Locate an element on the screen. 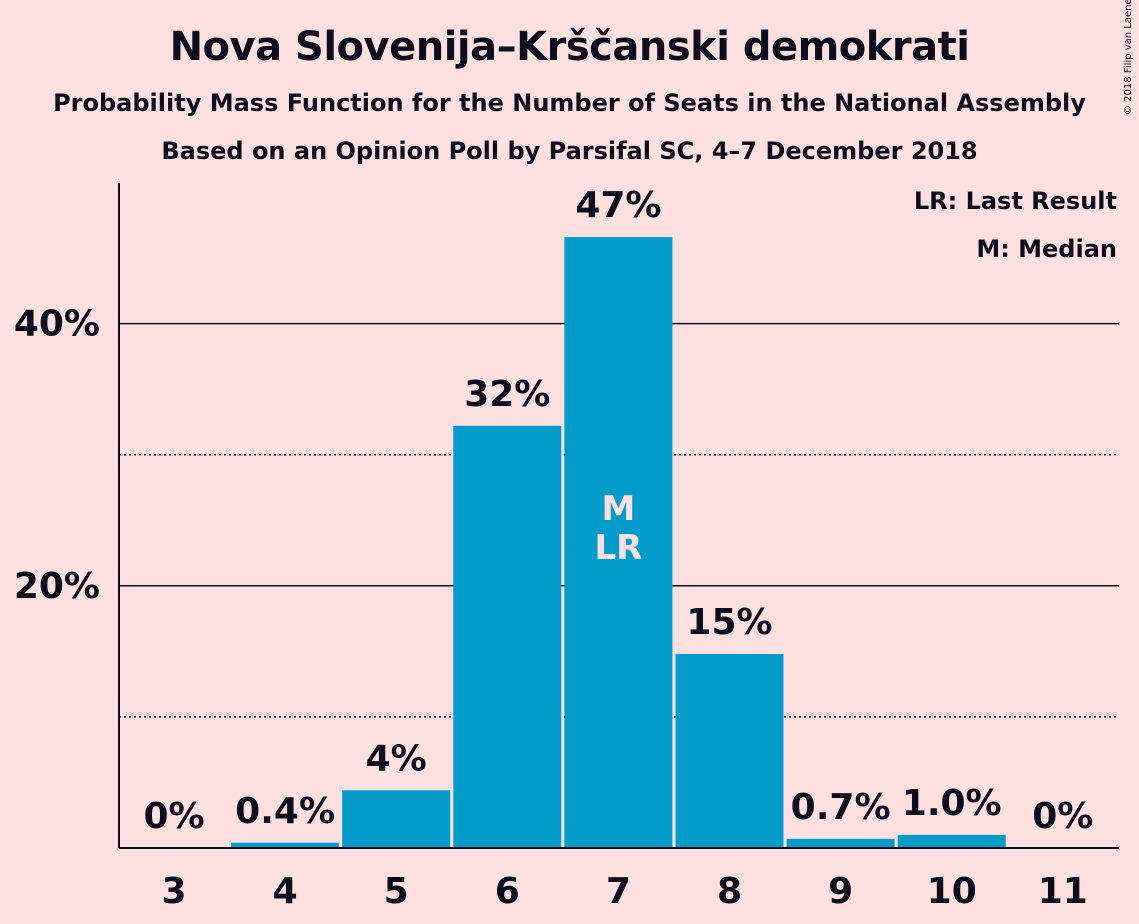 This screenshot has height=924, width=1139. y-tick-label: 40% is located at coordinates (57, 324).